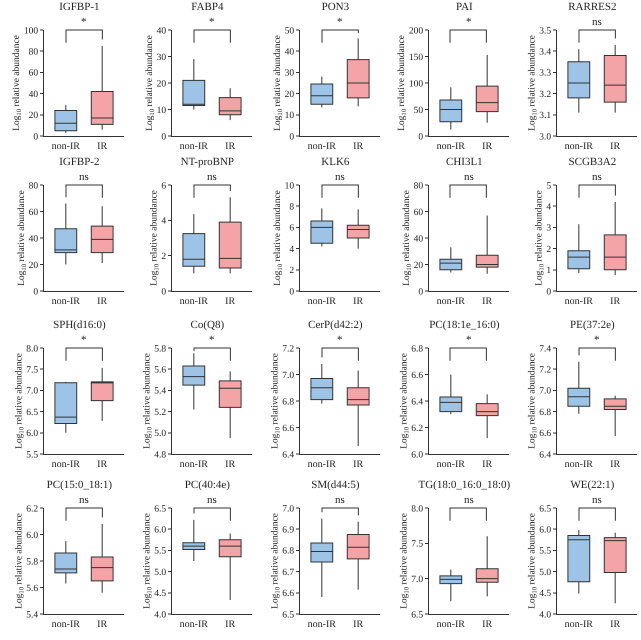 The height and width of the screenshot is (640, 641). Describe the element at coordinates (415, 57) in the screenshot. I see `y-tick-label: 150` at that location.